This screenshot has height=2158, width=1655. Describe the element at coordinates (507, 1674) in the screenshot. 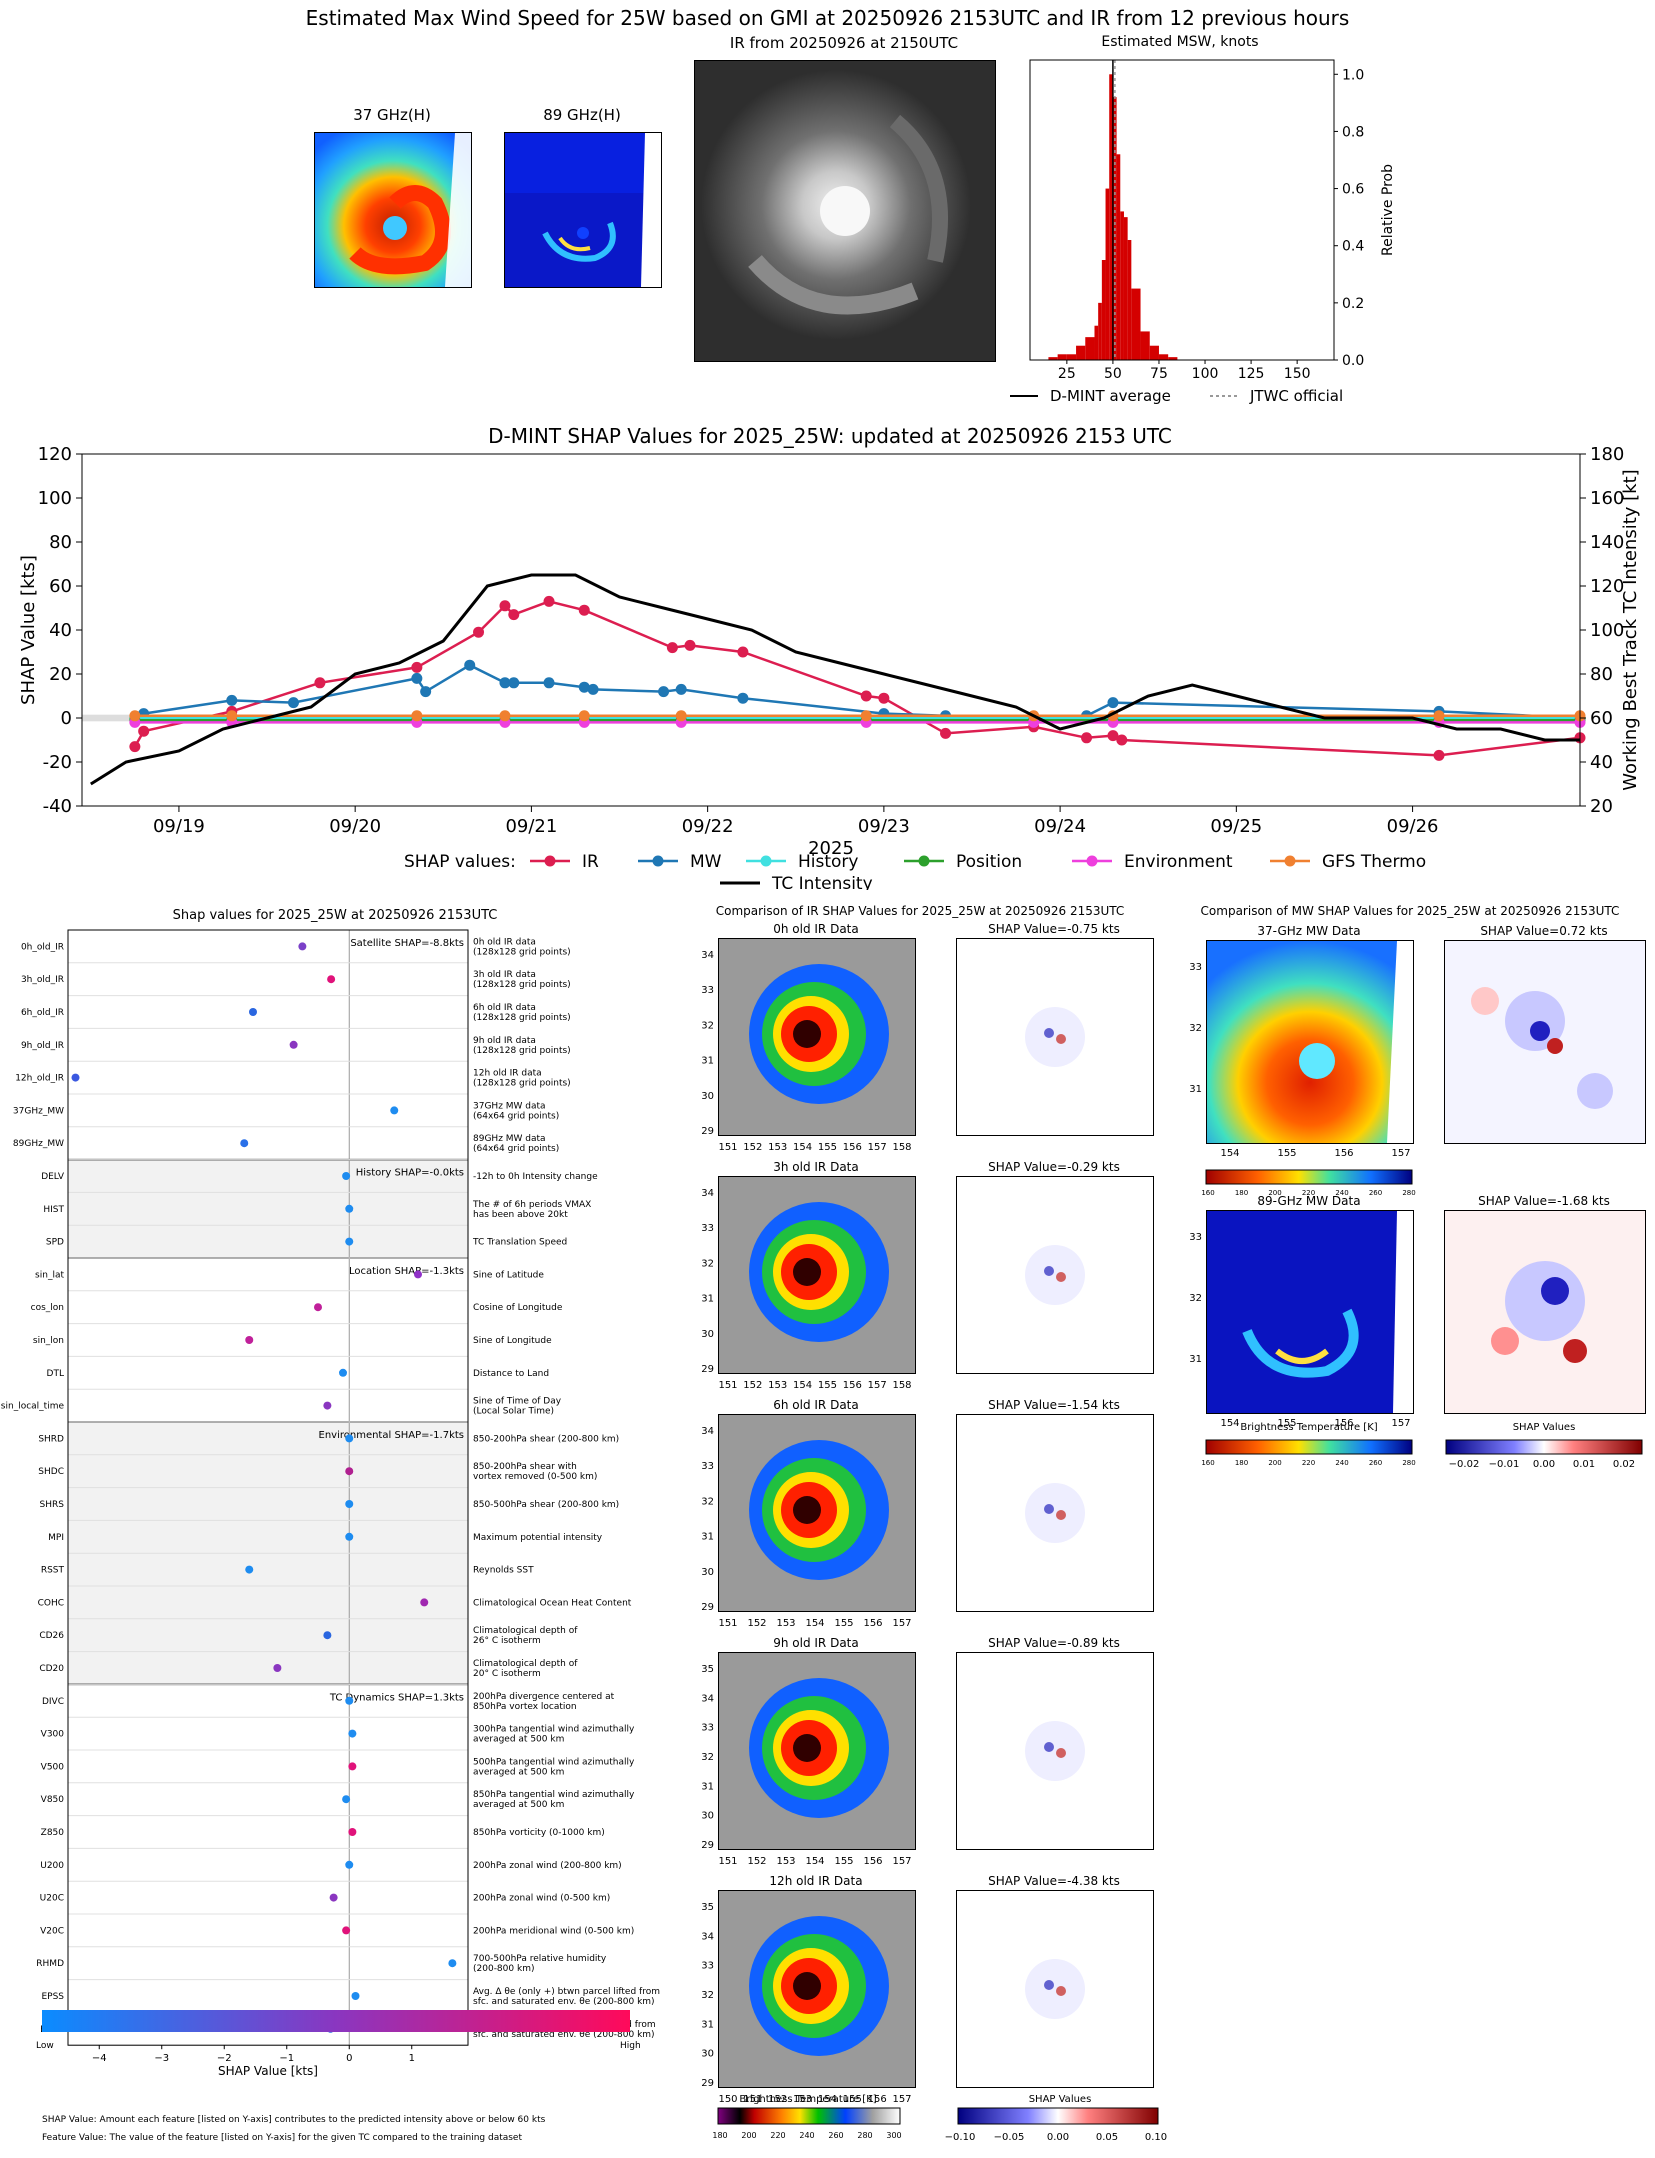

I see `feature-desc: 20° C isotherm` at that location.